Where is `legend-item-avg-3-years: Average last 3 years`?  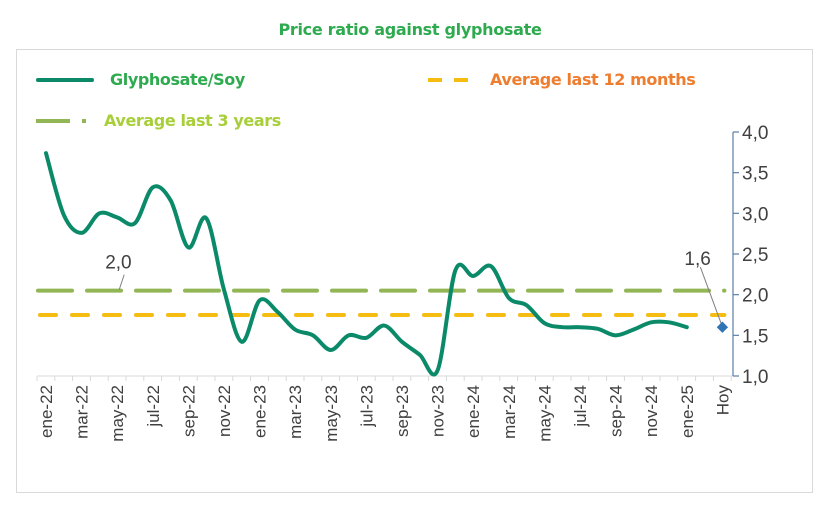 legend-item-avg-3-years: Average last 3 years is located at coordinates (158, 120).